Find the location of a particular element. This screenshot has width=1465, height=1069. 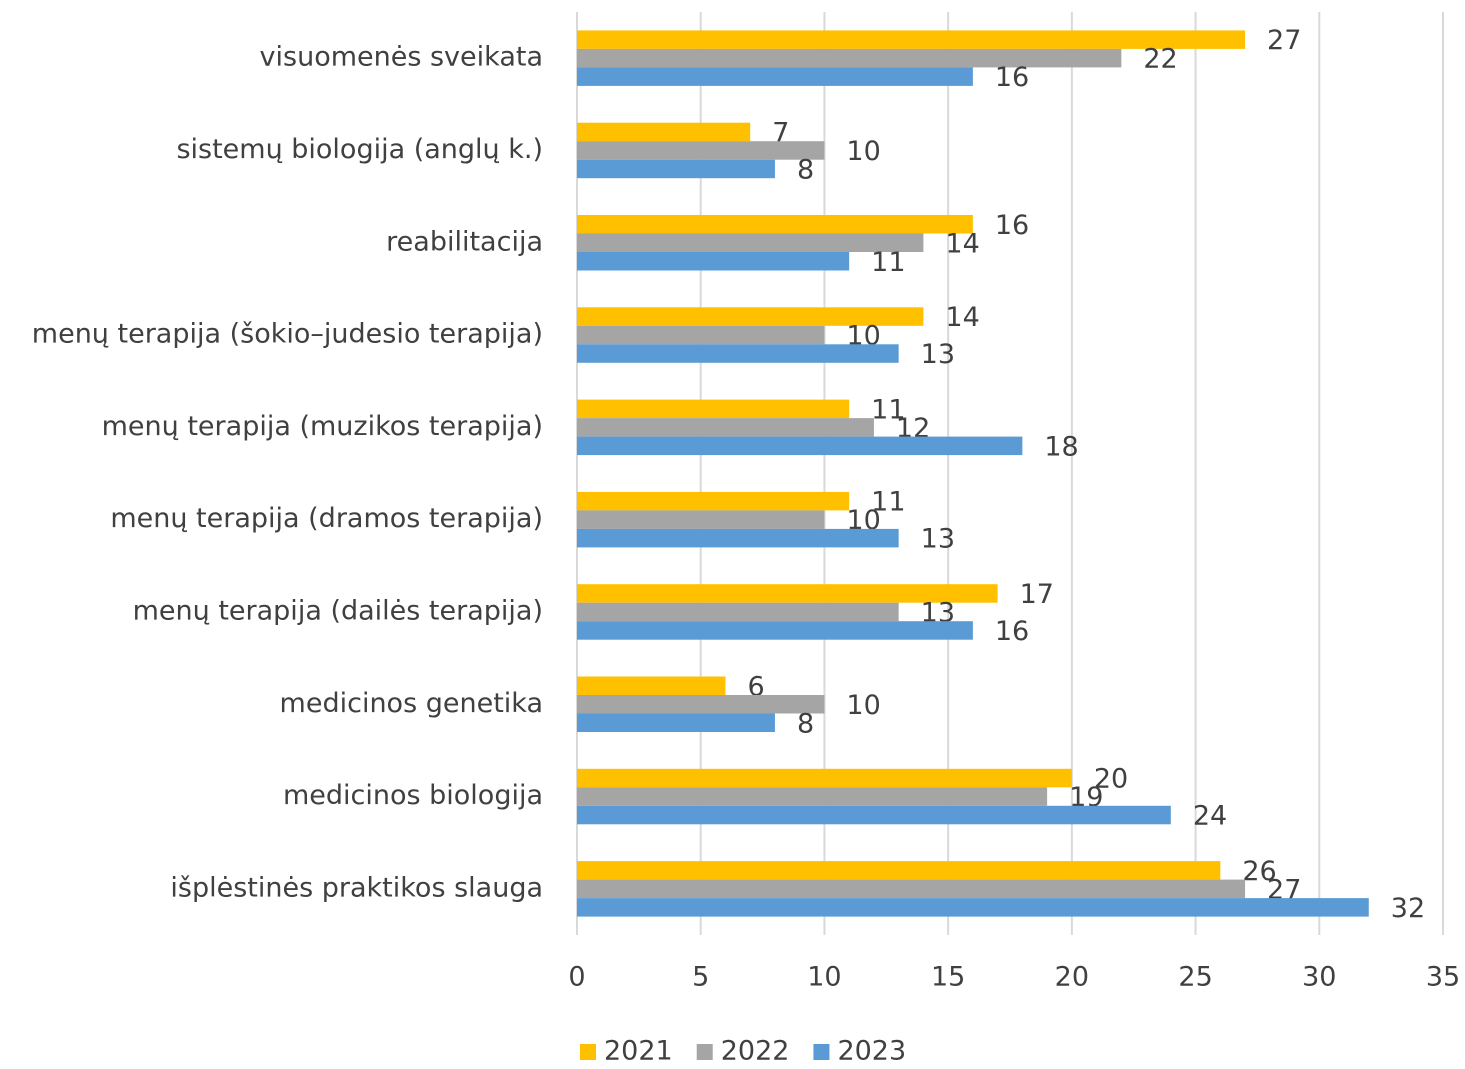

data-label: 18 is located at coordinates (1061, 446).